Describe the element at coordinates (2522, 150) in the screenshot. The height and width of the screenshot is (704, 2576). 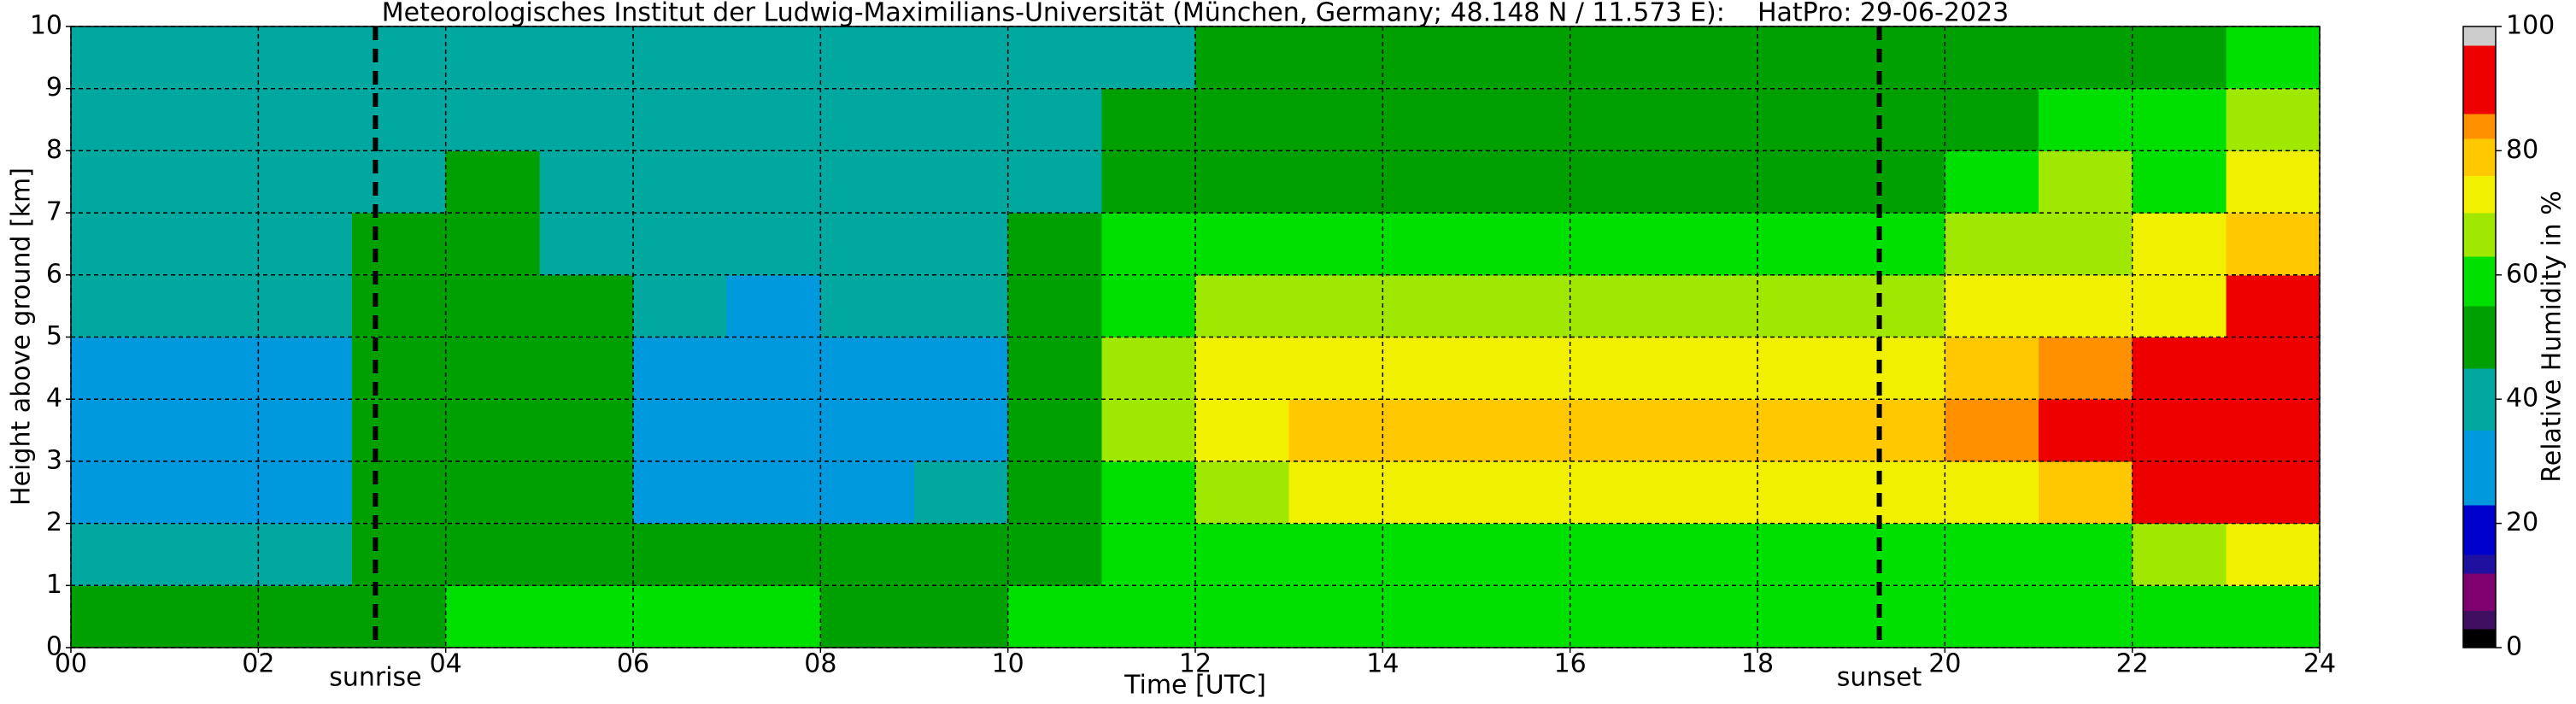
I see `colorbar-tick-label: 80` at that location.